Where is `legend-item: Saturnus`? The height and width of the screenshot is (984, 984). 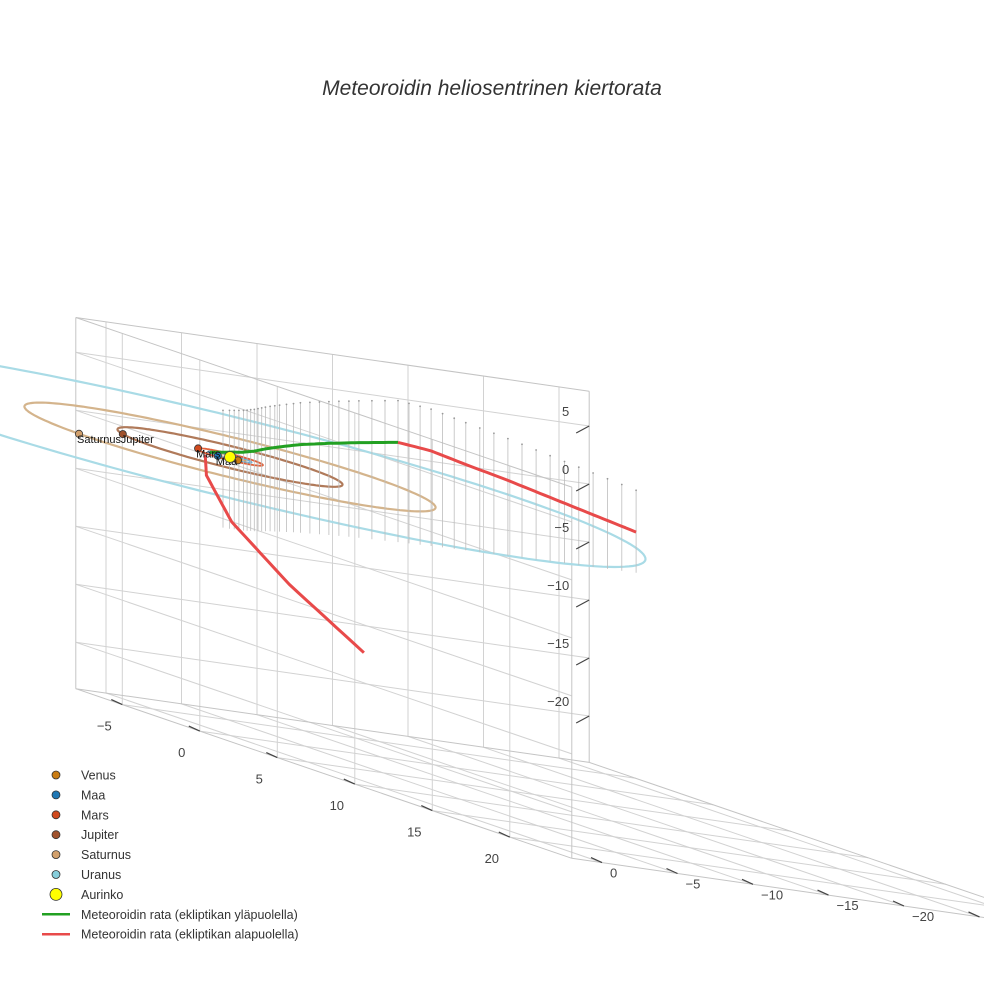 legend-item: Saturnus is located at coordinates (91, 855).